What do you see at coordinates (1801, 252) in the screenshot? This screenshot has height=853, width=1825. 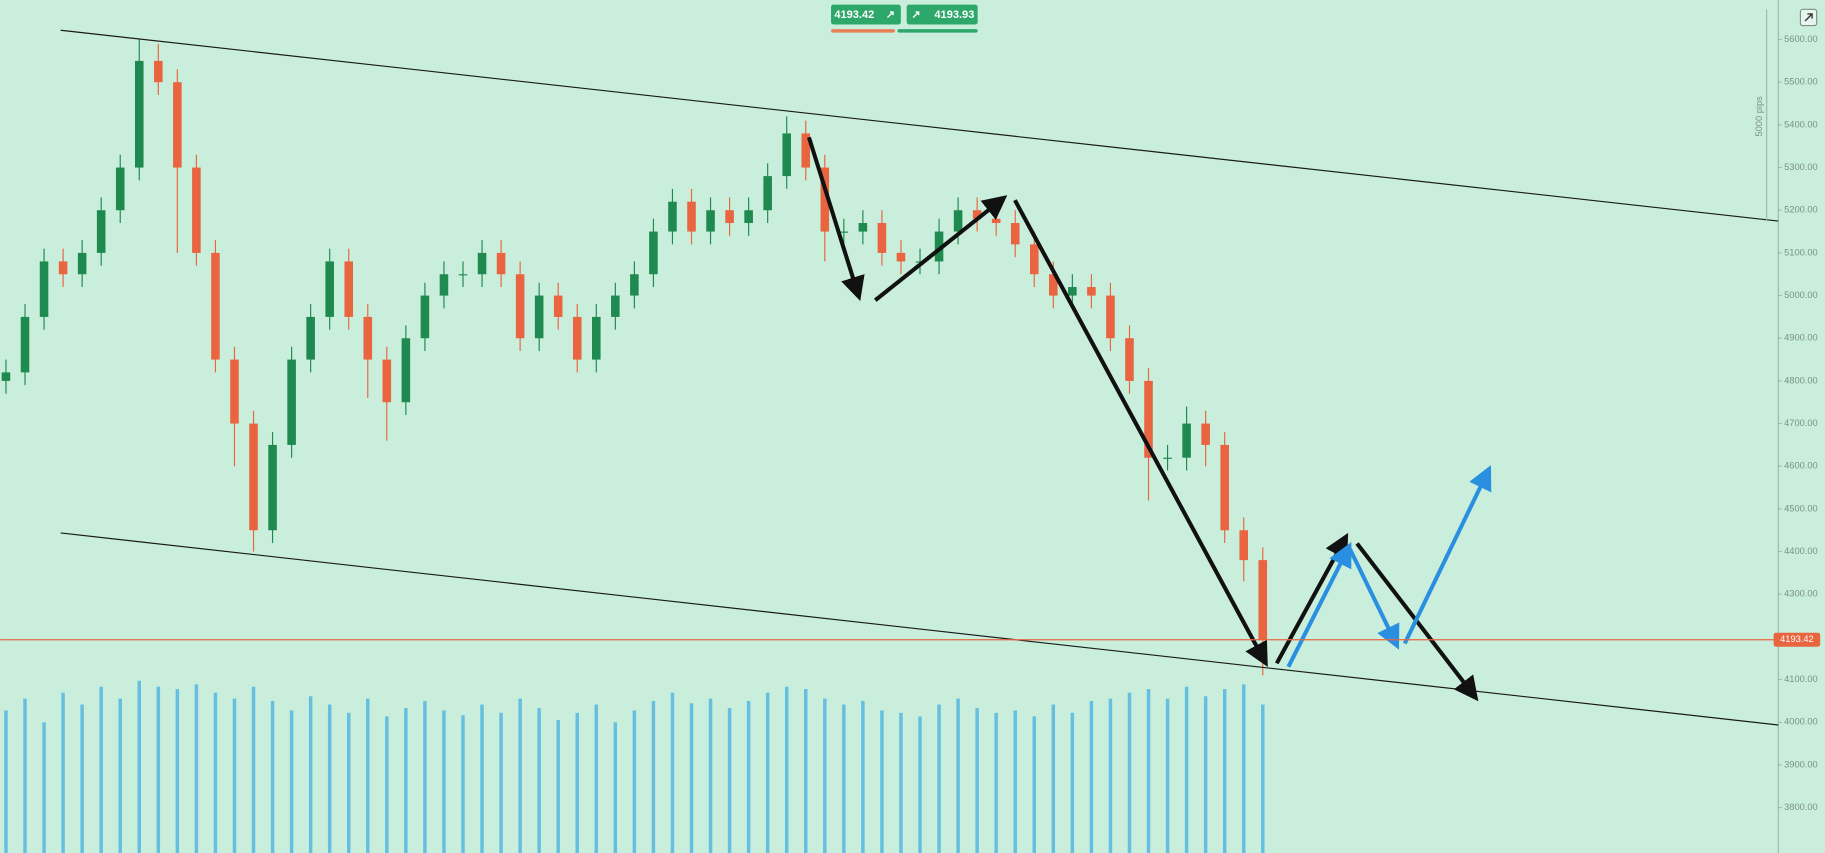 I see `y-tick-label: 5100.00` at bounding box center [1801, 252].